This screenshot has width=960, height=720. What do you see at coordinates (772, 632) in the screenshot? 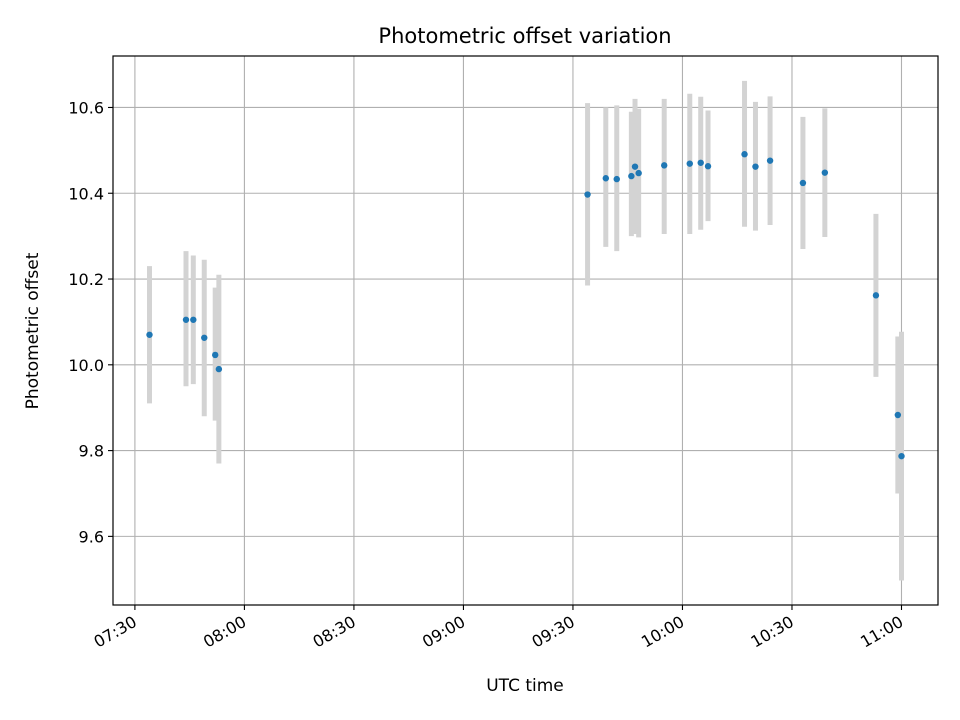
I see `x-tick-label: 10:30` at bounding box center [772, 632].